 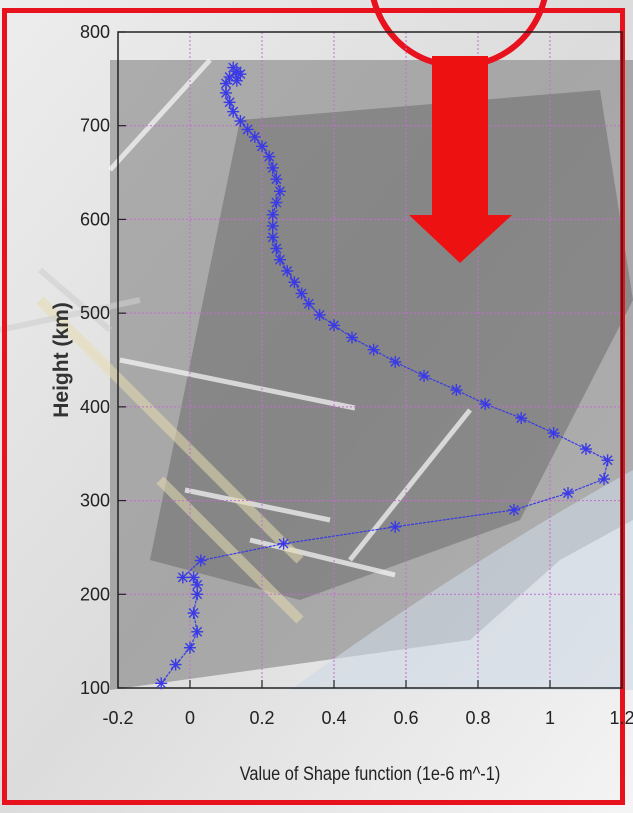 What do you see at coordinates (95, 407) in the screenshot?
I see `y-tick-label: 400` at bounding box center [95, 407].